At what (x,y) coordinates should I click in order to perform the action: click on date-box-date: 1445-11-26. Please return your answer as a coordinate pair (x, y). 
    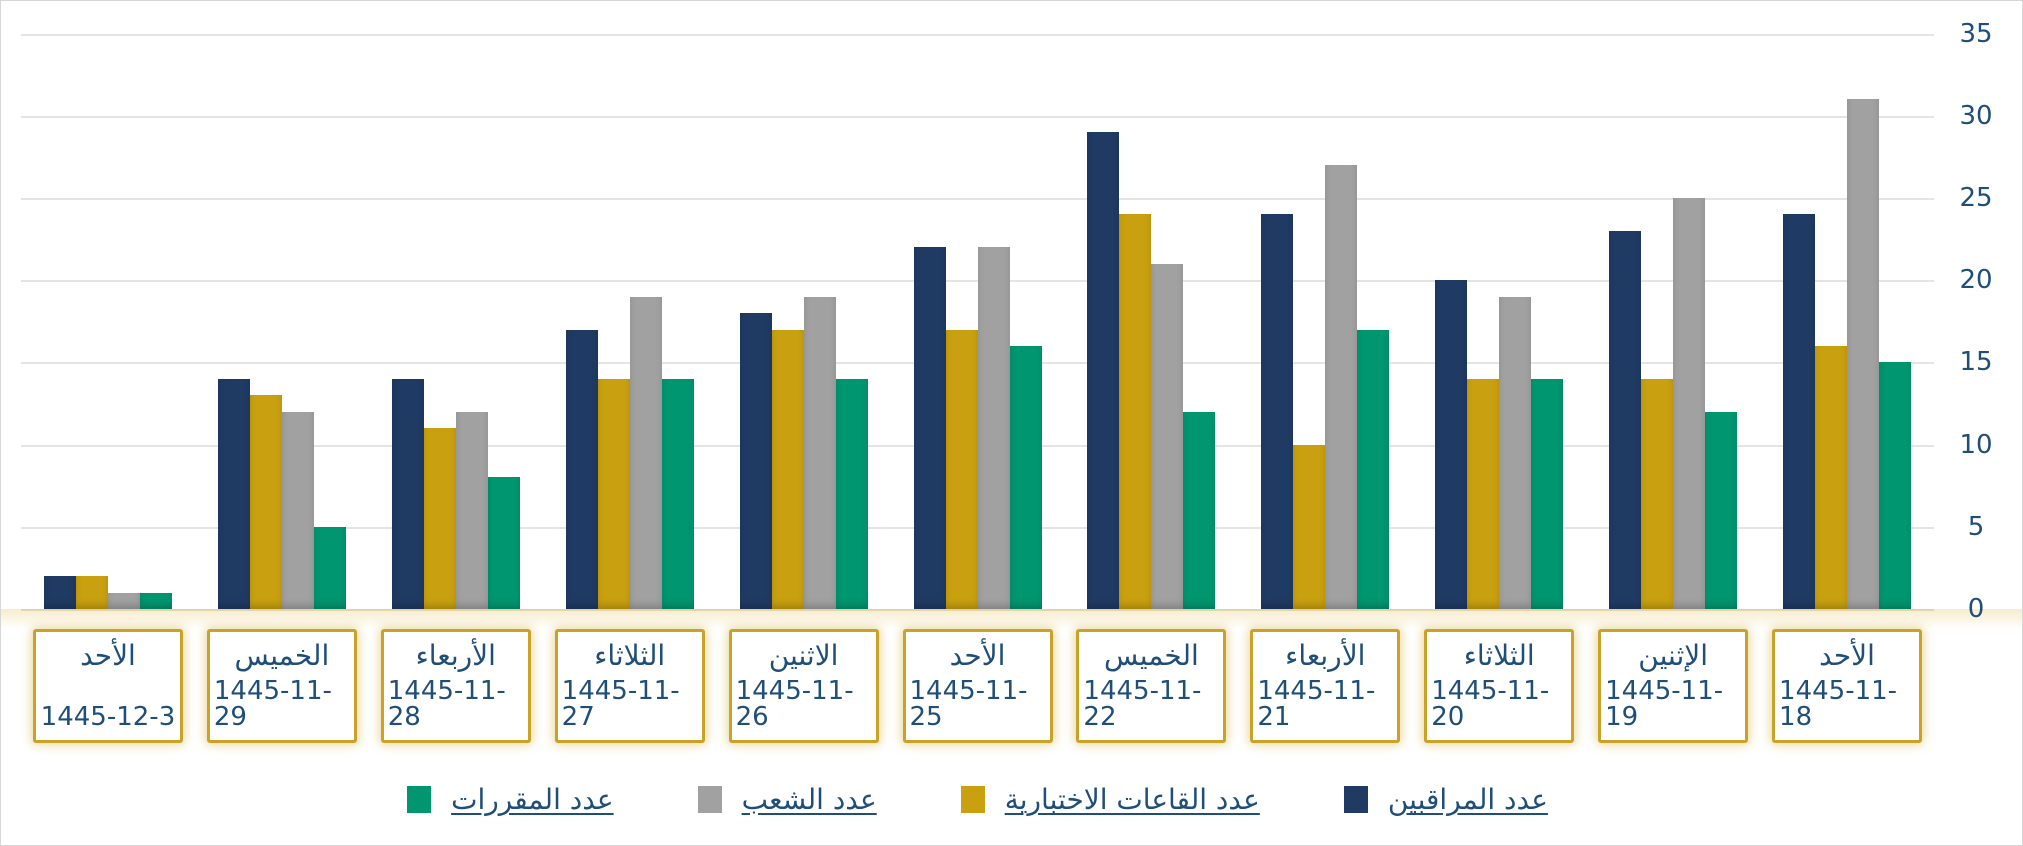
    Looking at the image, I should click on (794, 704).